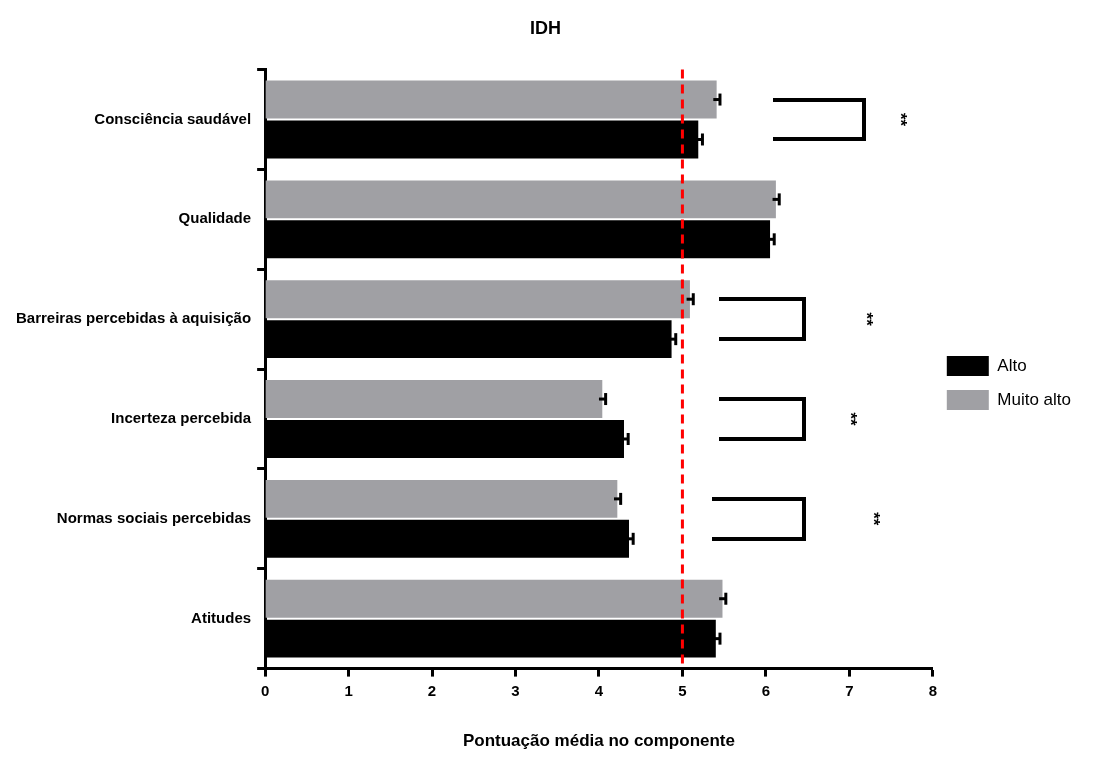 The height and width of the screenshot is (766, 1101). What do you see at coordinates (599, 690) in the screenshot?
I see `x-tick-label: 4` at bounding box center [599, 690].